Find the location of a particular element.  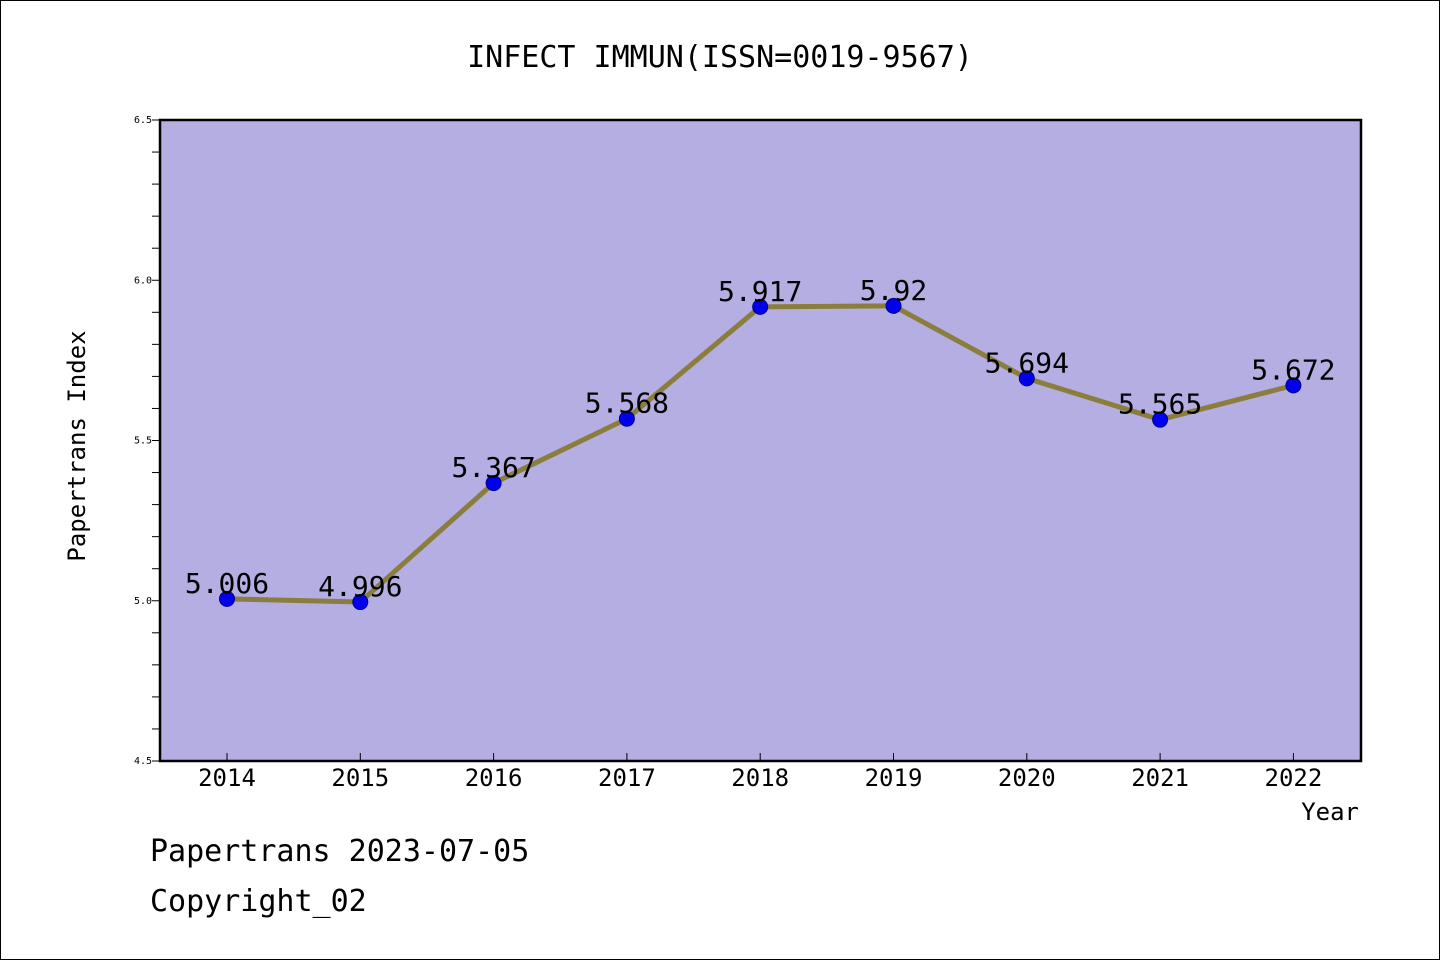

y-axis-ticks: 4.5 5.0 5.5 6.0 6.5 is located at coordinates (147, 441).